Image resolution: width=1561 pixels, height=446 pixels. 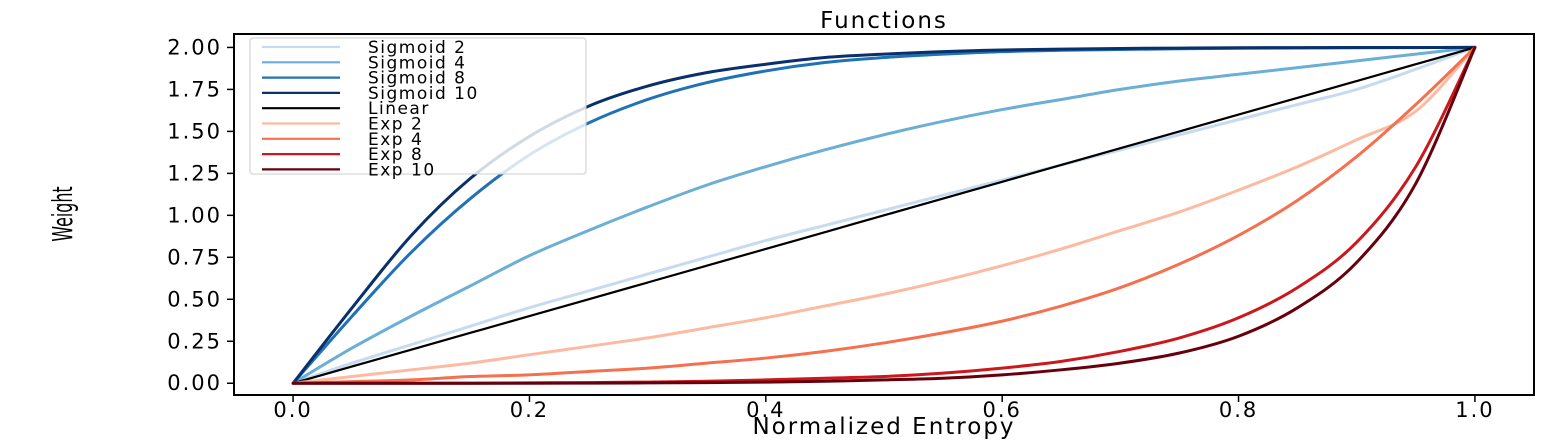 What do you see at coordinates (194, 341) in the screenshot?
I see `y-tick-label: 0.25` at bounding box center [194, 341].